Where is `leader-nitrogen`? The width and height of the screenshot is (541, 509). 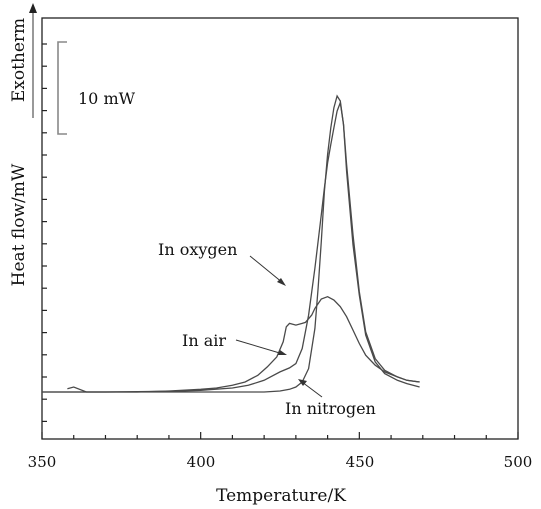
leader-nitrogen is located at coordinates (312, 389).